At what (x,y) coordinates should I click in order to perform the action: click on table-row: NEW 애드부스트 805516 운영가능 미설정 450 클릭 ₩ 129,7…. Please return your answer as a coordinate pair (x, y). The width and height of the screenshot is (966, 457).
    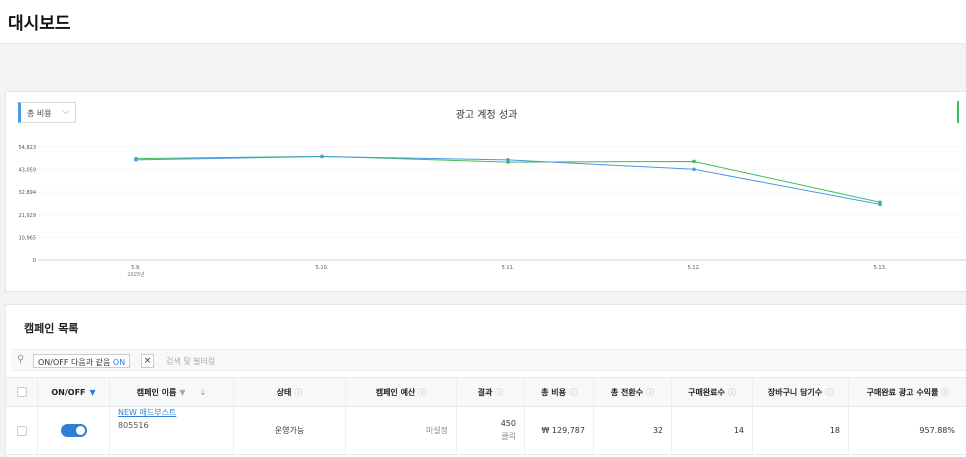
    Looking at the image, I should click on (486, 431).